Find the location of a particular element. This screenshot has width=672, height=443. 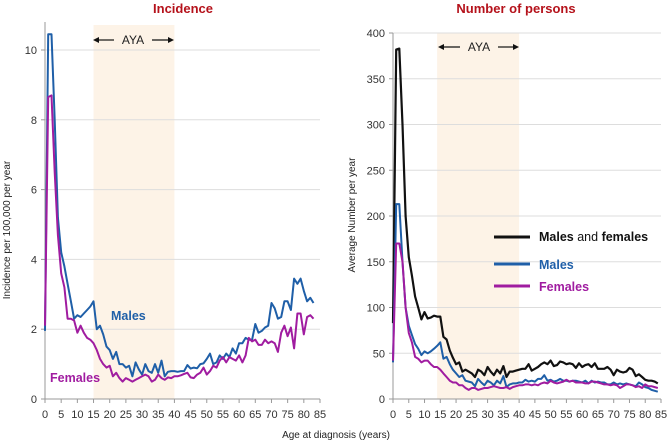

legend-item-males: Males is located at coordinates (534, 265).